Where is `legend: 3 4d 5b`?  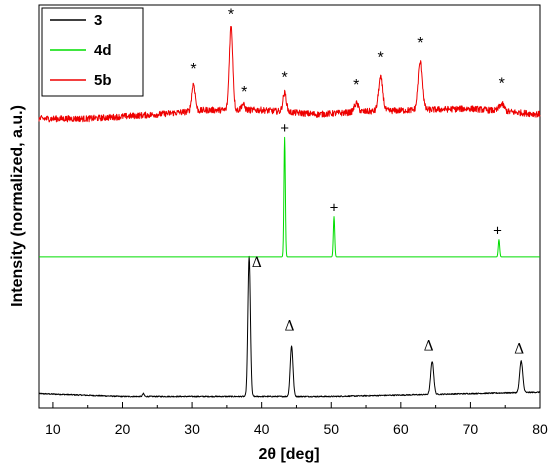 legend: 3 4d 5b is located at coordinates (92, 52).